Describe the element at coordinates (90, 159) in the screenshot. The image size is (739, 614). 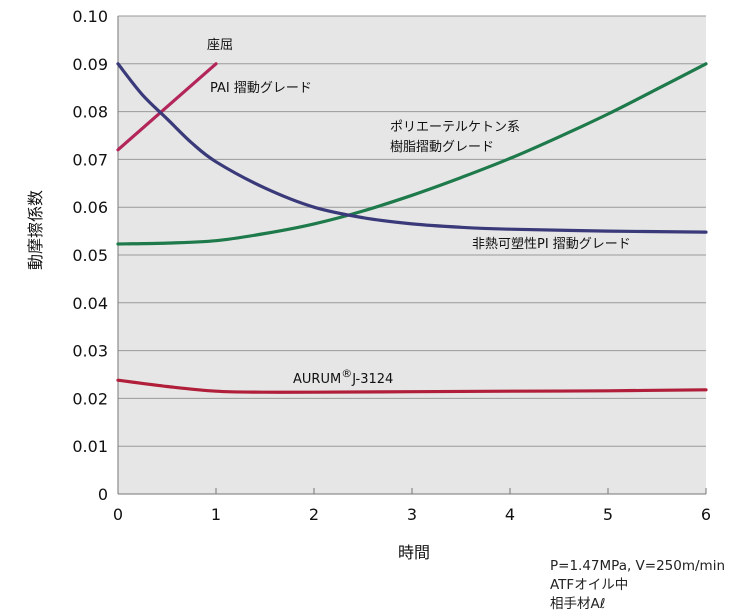
I see `y-tick-label: 0.07` at that location.